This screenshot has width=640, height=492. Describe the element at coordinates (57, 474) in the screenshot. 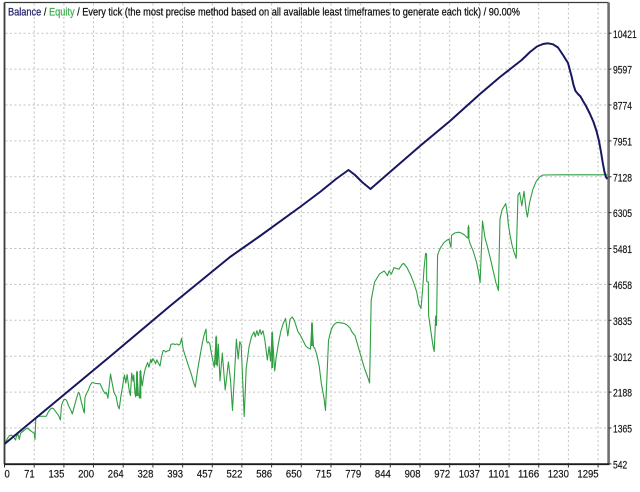

I see `svg-text: 135` at that location.